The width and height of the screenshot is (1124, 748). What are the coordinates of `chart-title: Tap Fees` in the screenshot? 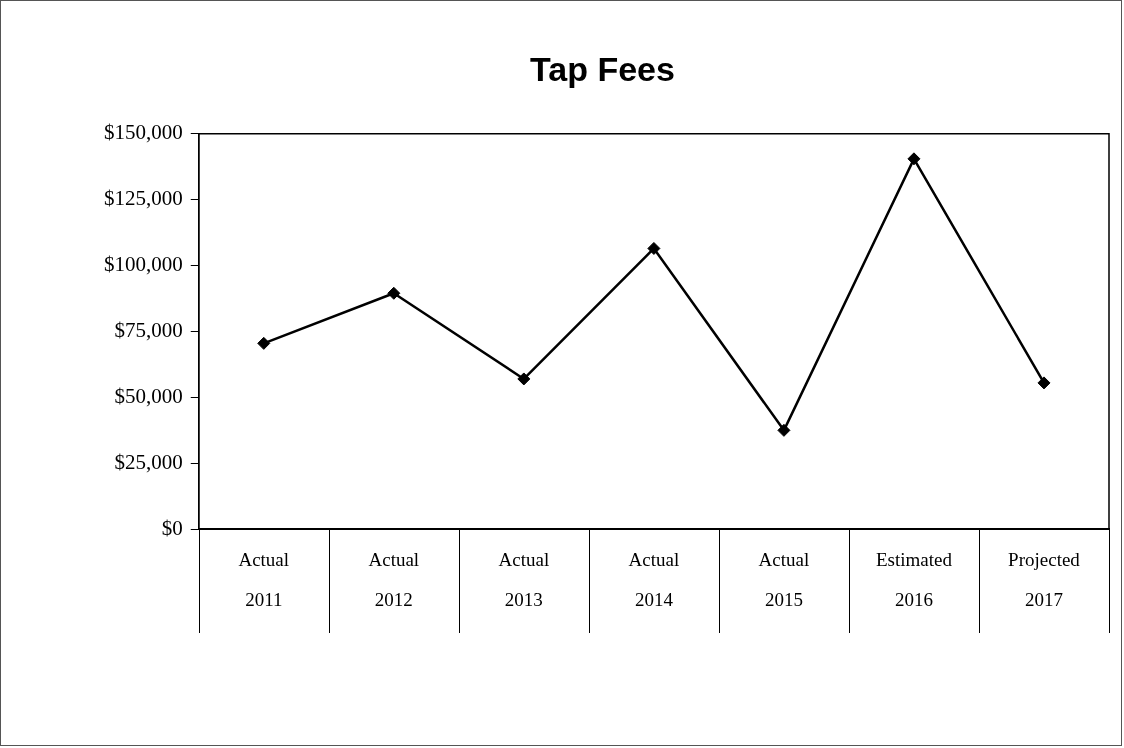 It's located at (602, 68).